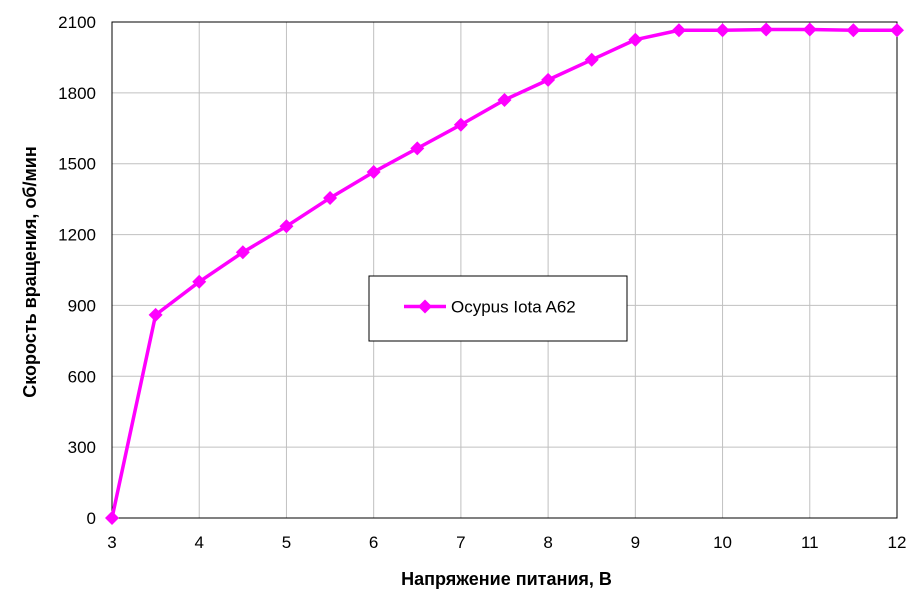  Describe the element at coordinates (635, 542) in the screenshot. I see `x-tick-label: 9` at that location.